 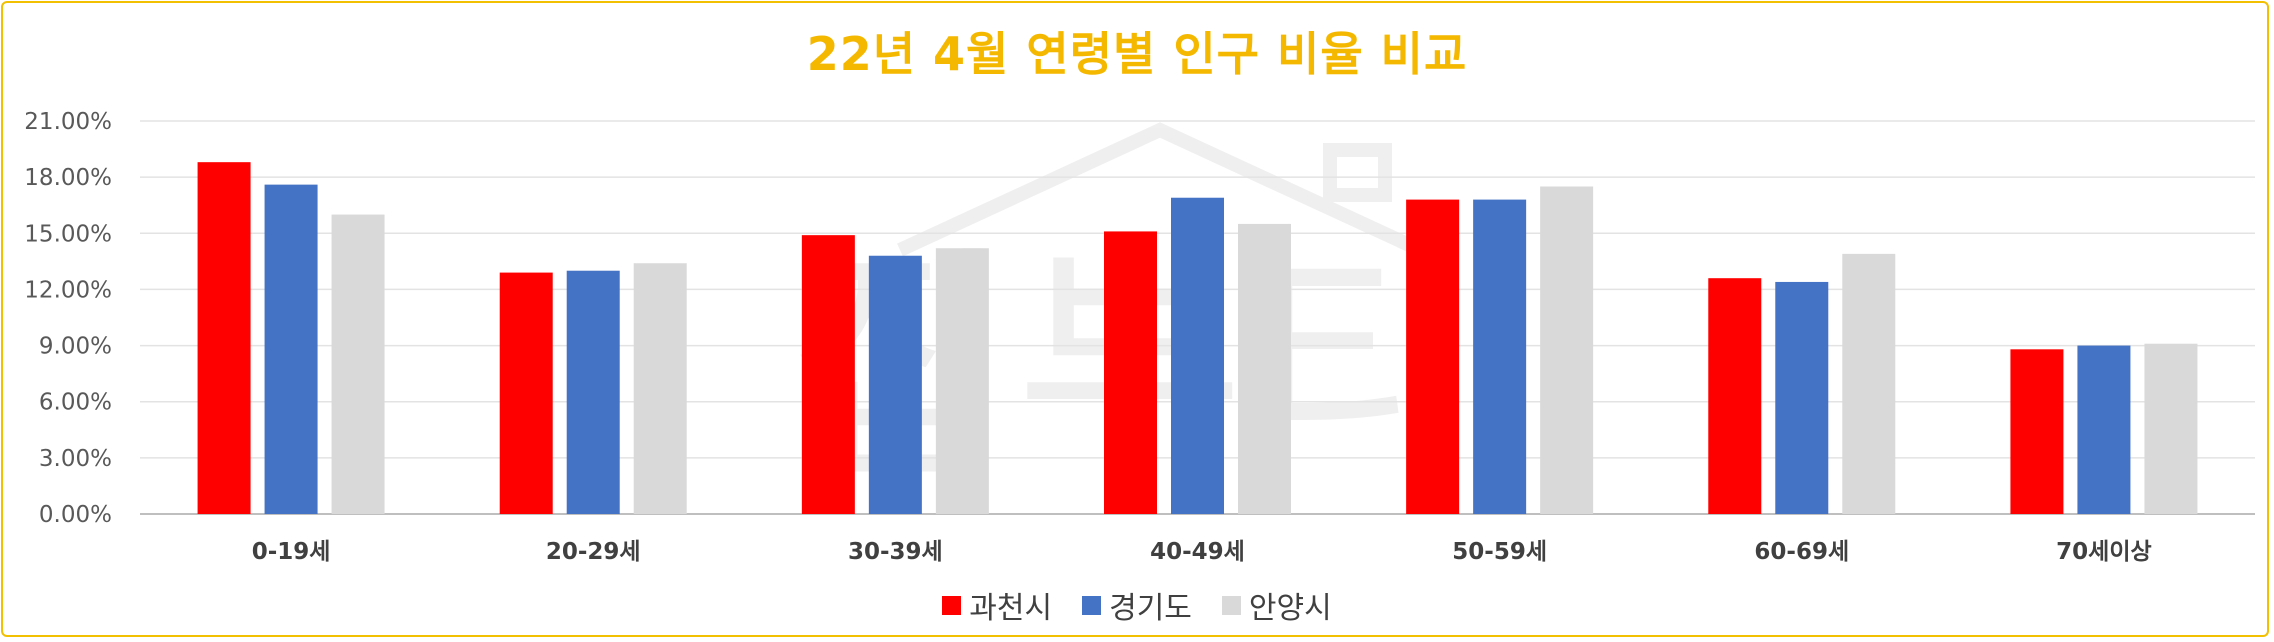 I want to click on x-tick-label: 70세이상, so click(x=2104, y=552).